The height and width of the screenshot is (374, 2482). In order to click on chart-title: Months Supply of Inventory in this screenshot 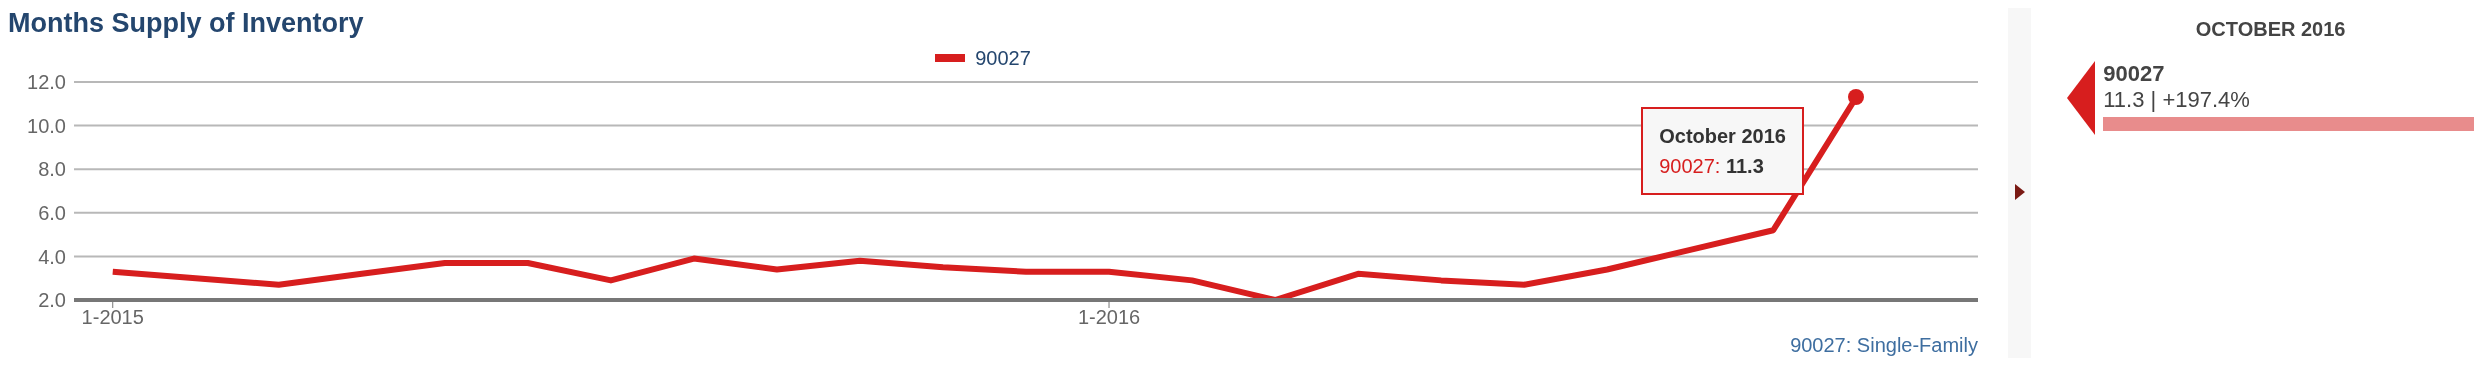, I will do `click(186, 24)`.